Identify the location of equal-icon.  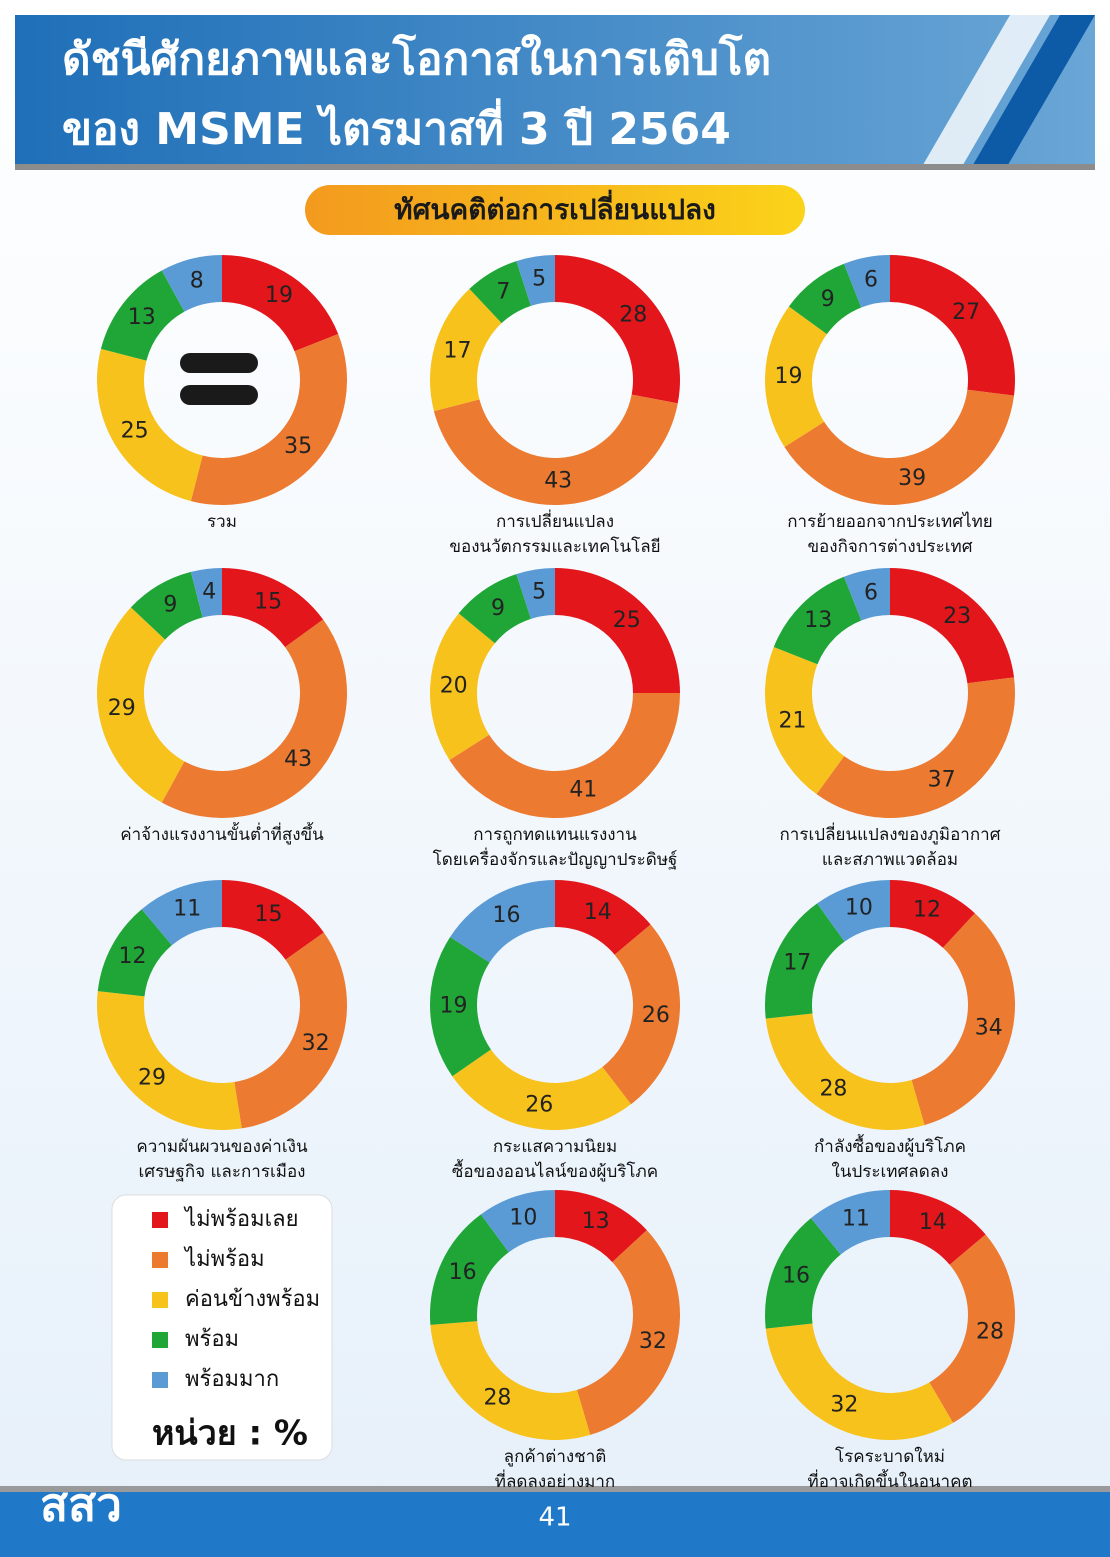
(219, 395).